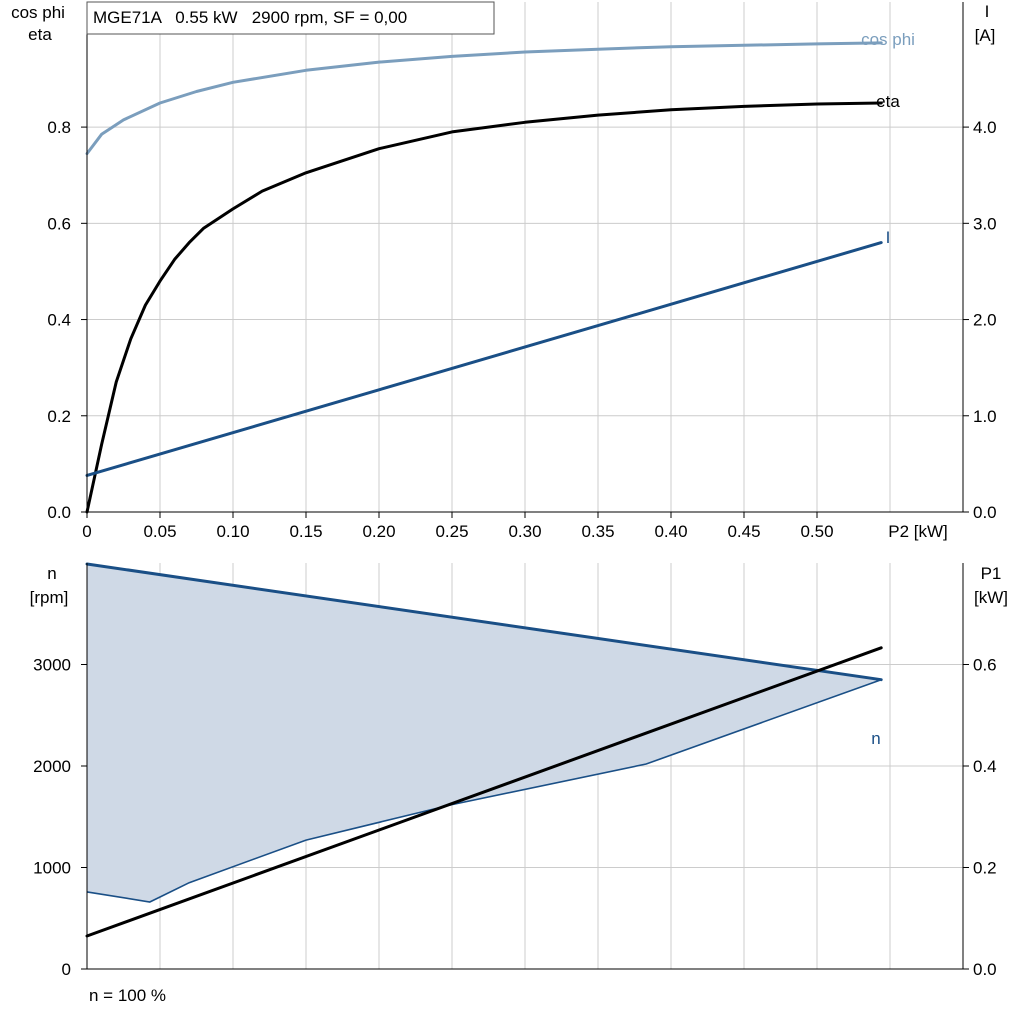 This screenshot has width=1024, height=1024. What do you see at coordinates (987, 11) in the screenshot?
I see `top-right-axis-label-line1: I` at bounding box center [987, 11].